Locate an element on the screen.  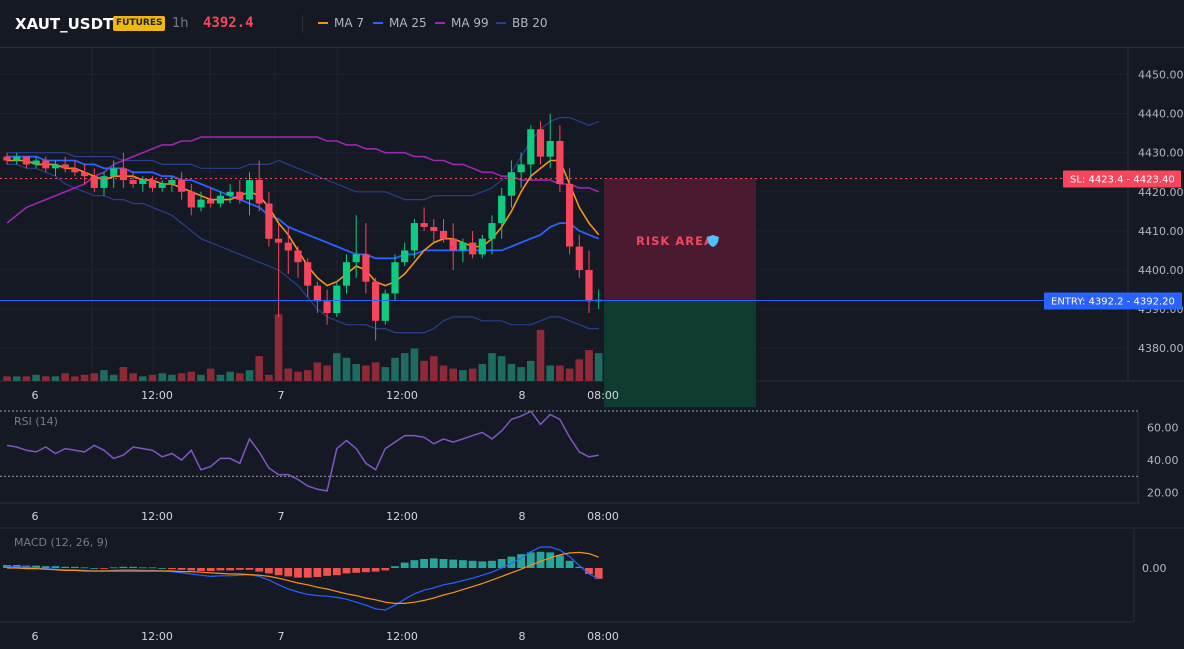
reward-area-zone is located at coordinates (680, 353).